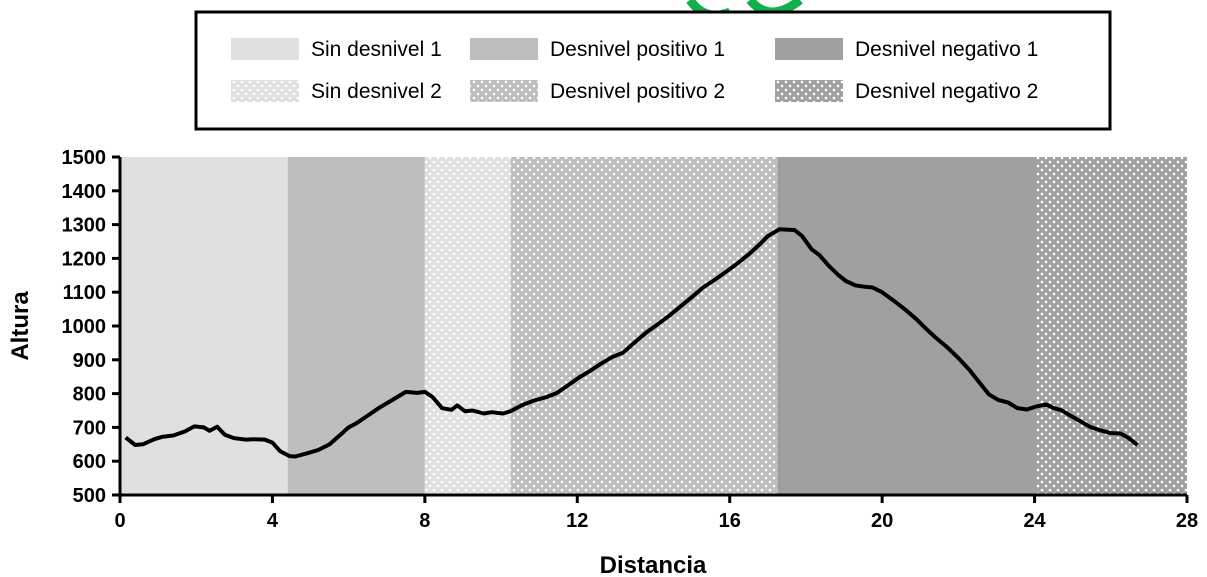  I want to click on x-tick-label: 8, so click(424, 521).